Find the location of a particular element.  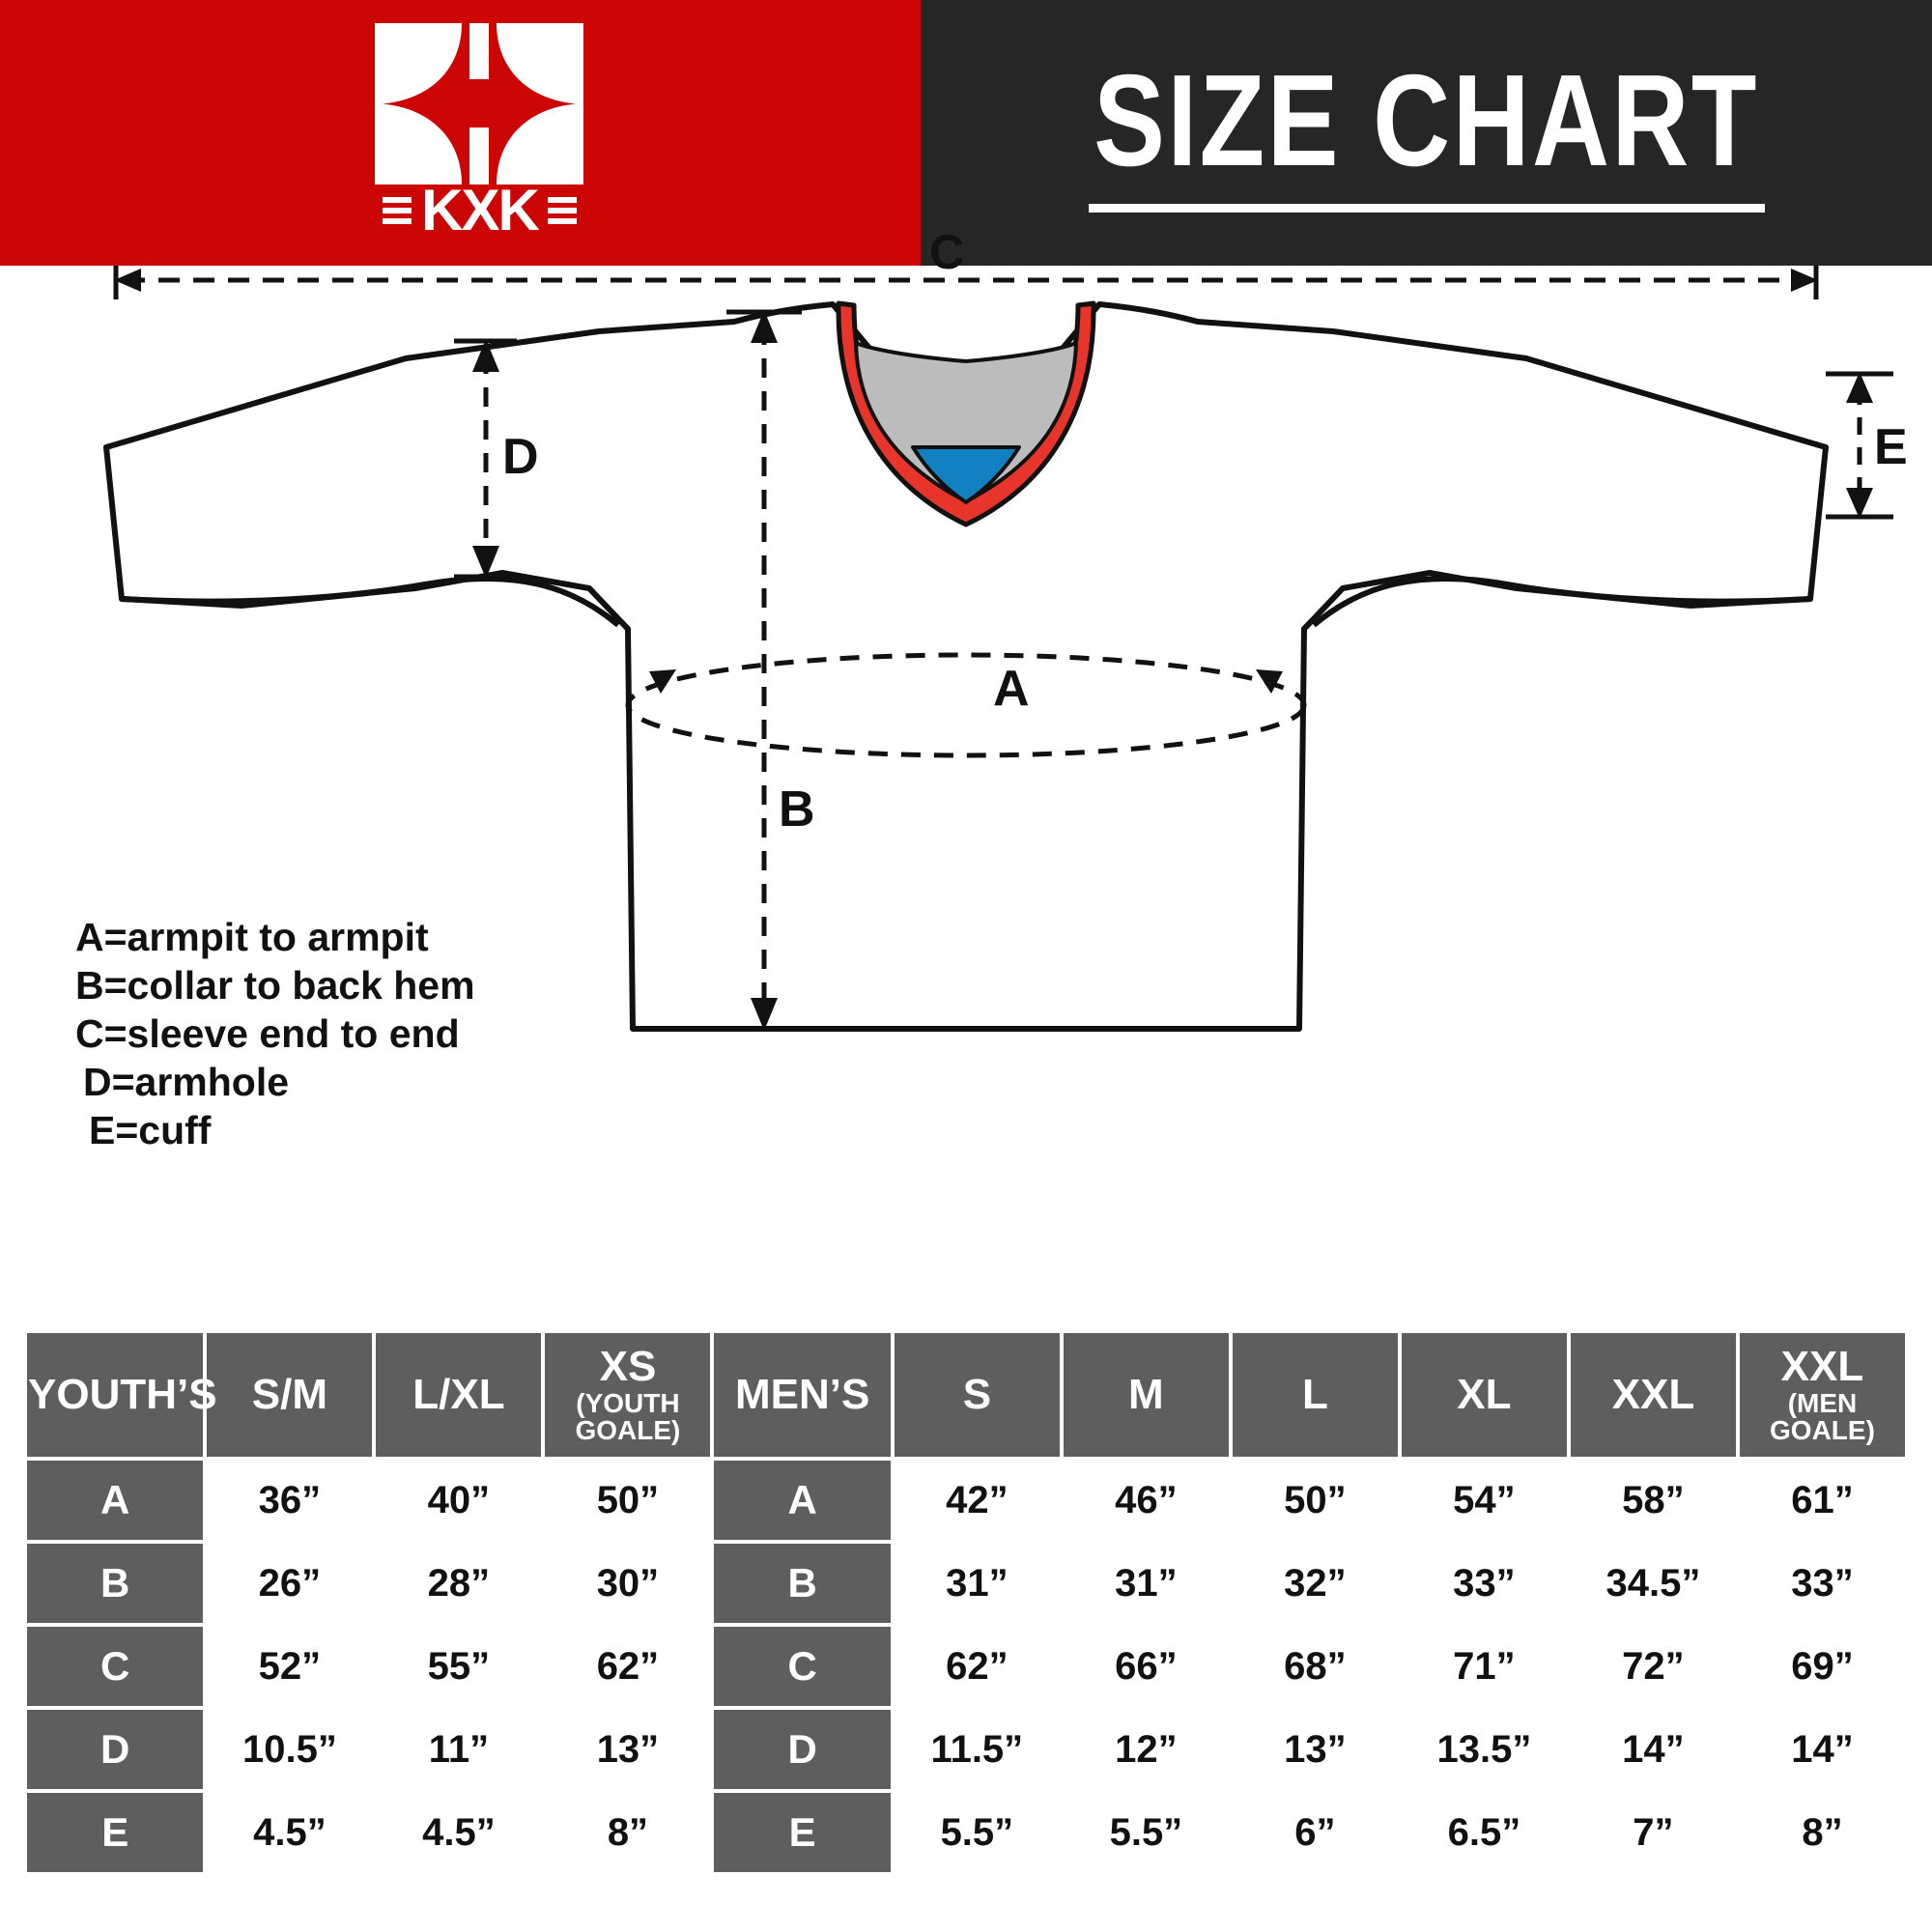

header-cell-youths: YOUTH’S is located at coordinates (122, 1395).